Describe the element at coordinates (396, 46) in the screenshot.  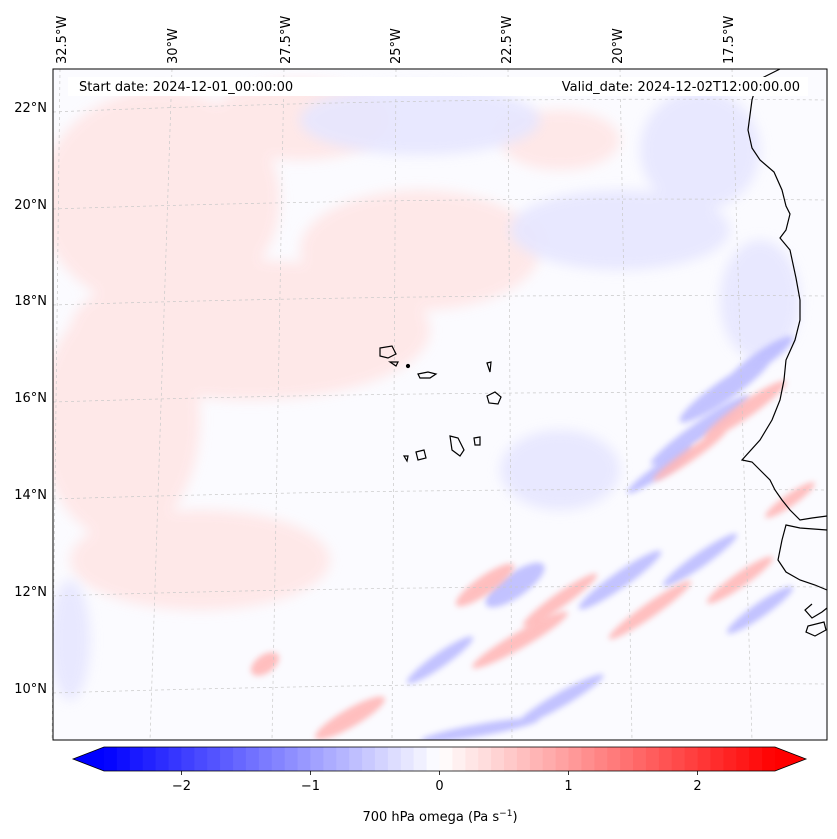
I see `lon-label: 25°W` at that location.